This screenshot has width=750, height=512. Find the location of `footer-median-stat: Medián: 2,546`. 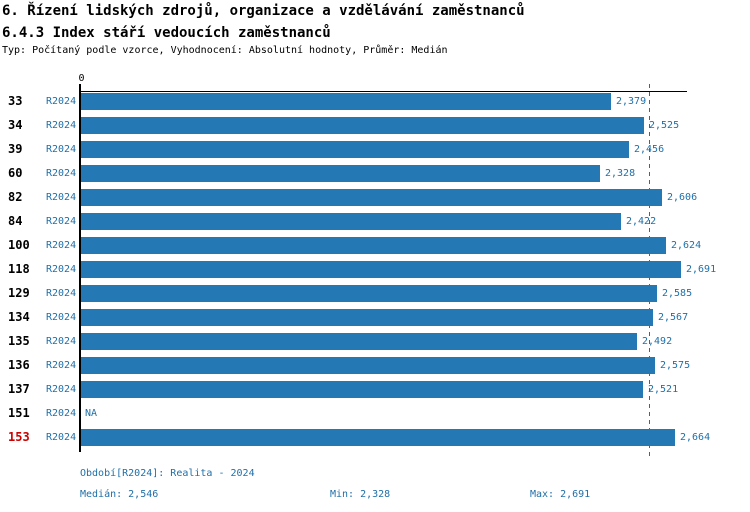

footer-median-stat: Medián: 2,546 is located at coordinates (119, 494).